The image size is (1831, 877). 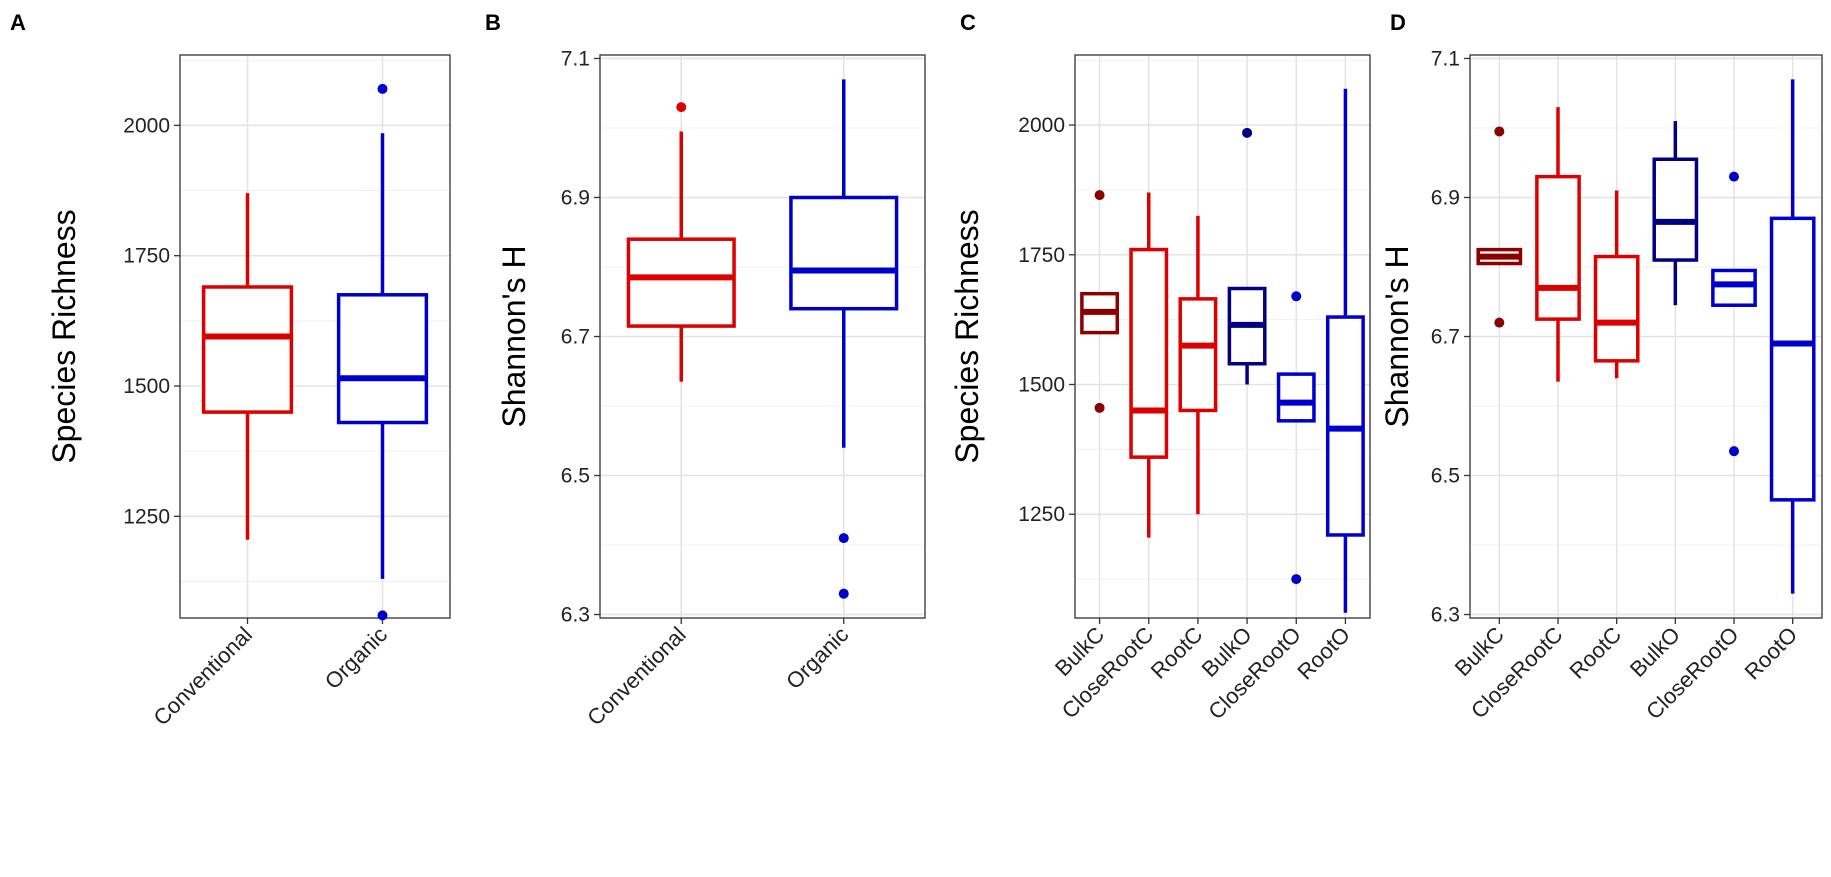 I want to click on plot-background, so click(x=1222, y=336).